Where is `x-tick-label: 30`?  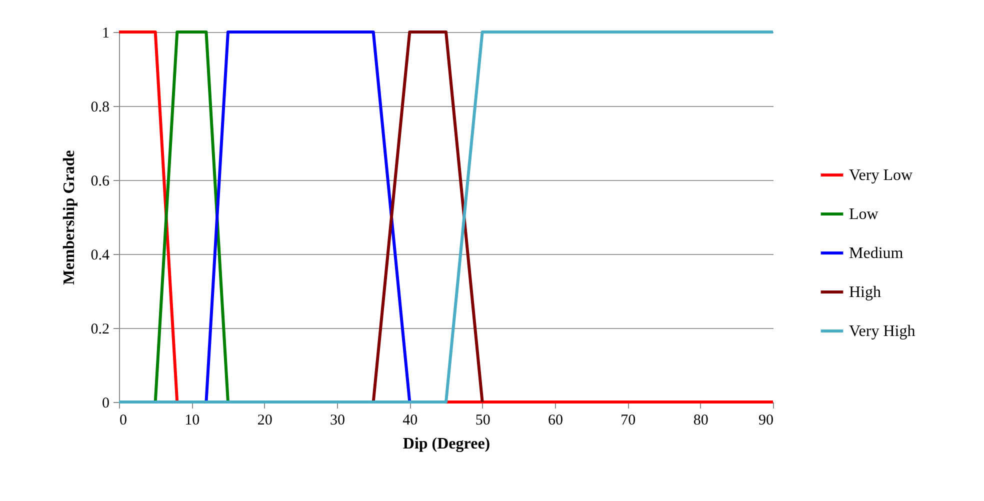
x-tick-label: 30 is located at coordinates (337, 420).